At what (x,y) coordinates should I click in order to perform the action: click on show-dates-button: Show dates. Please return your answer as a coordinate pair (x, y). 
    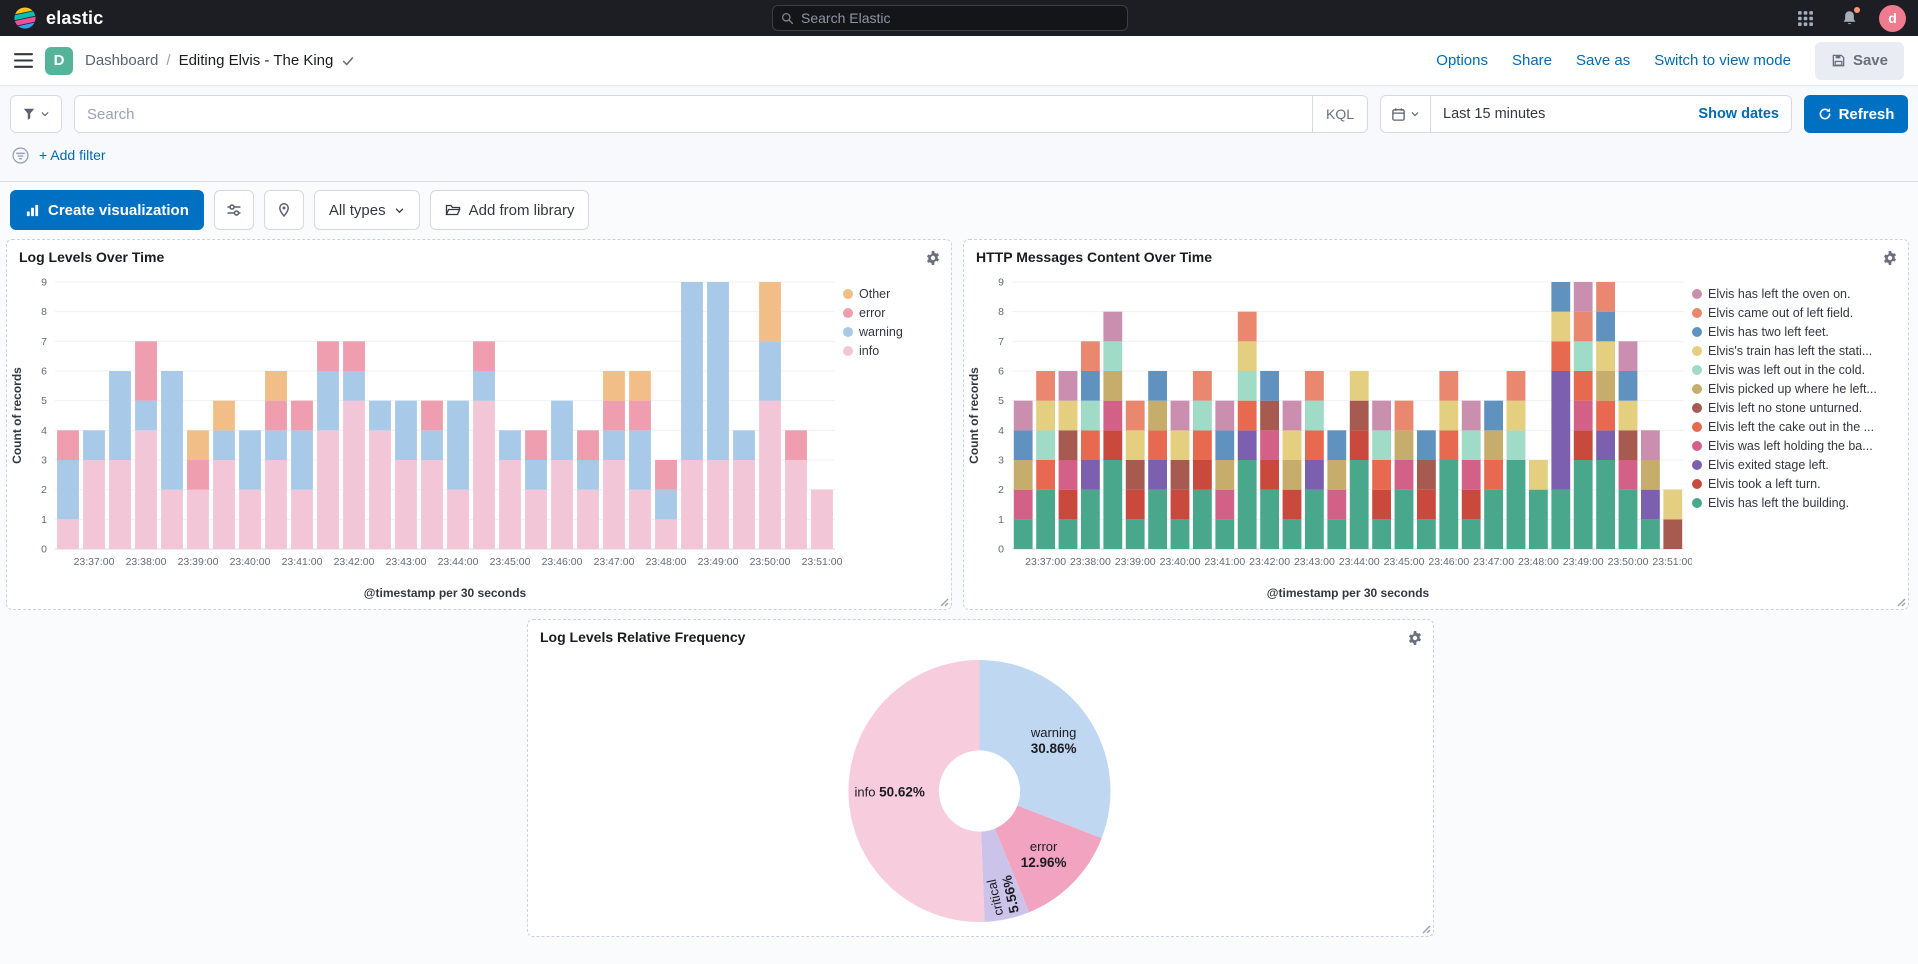
    Looking at the image, I should click on (1738, 114).